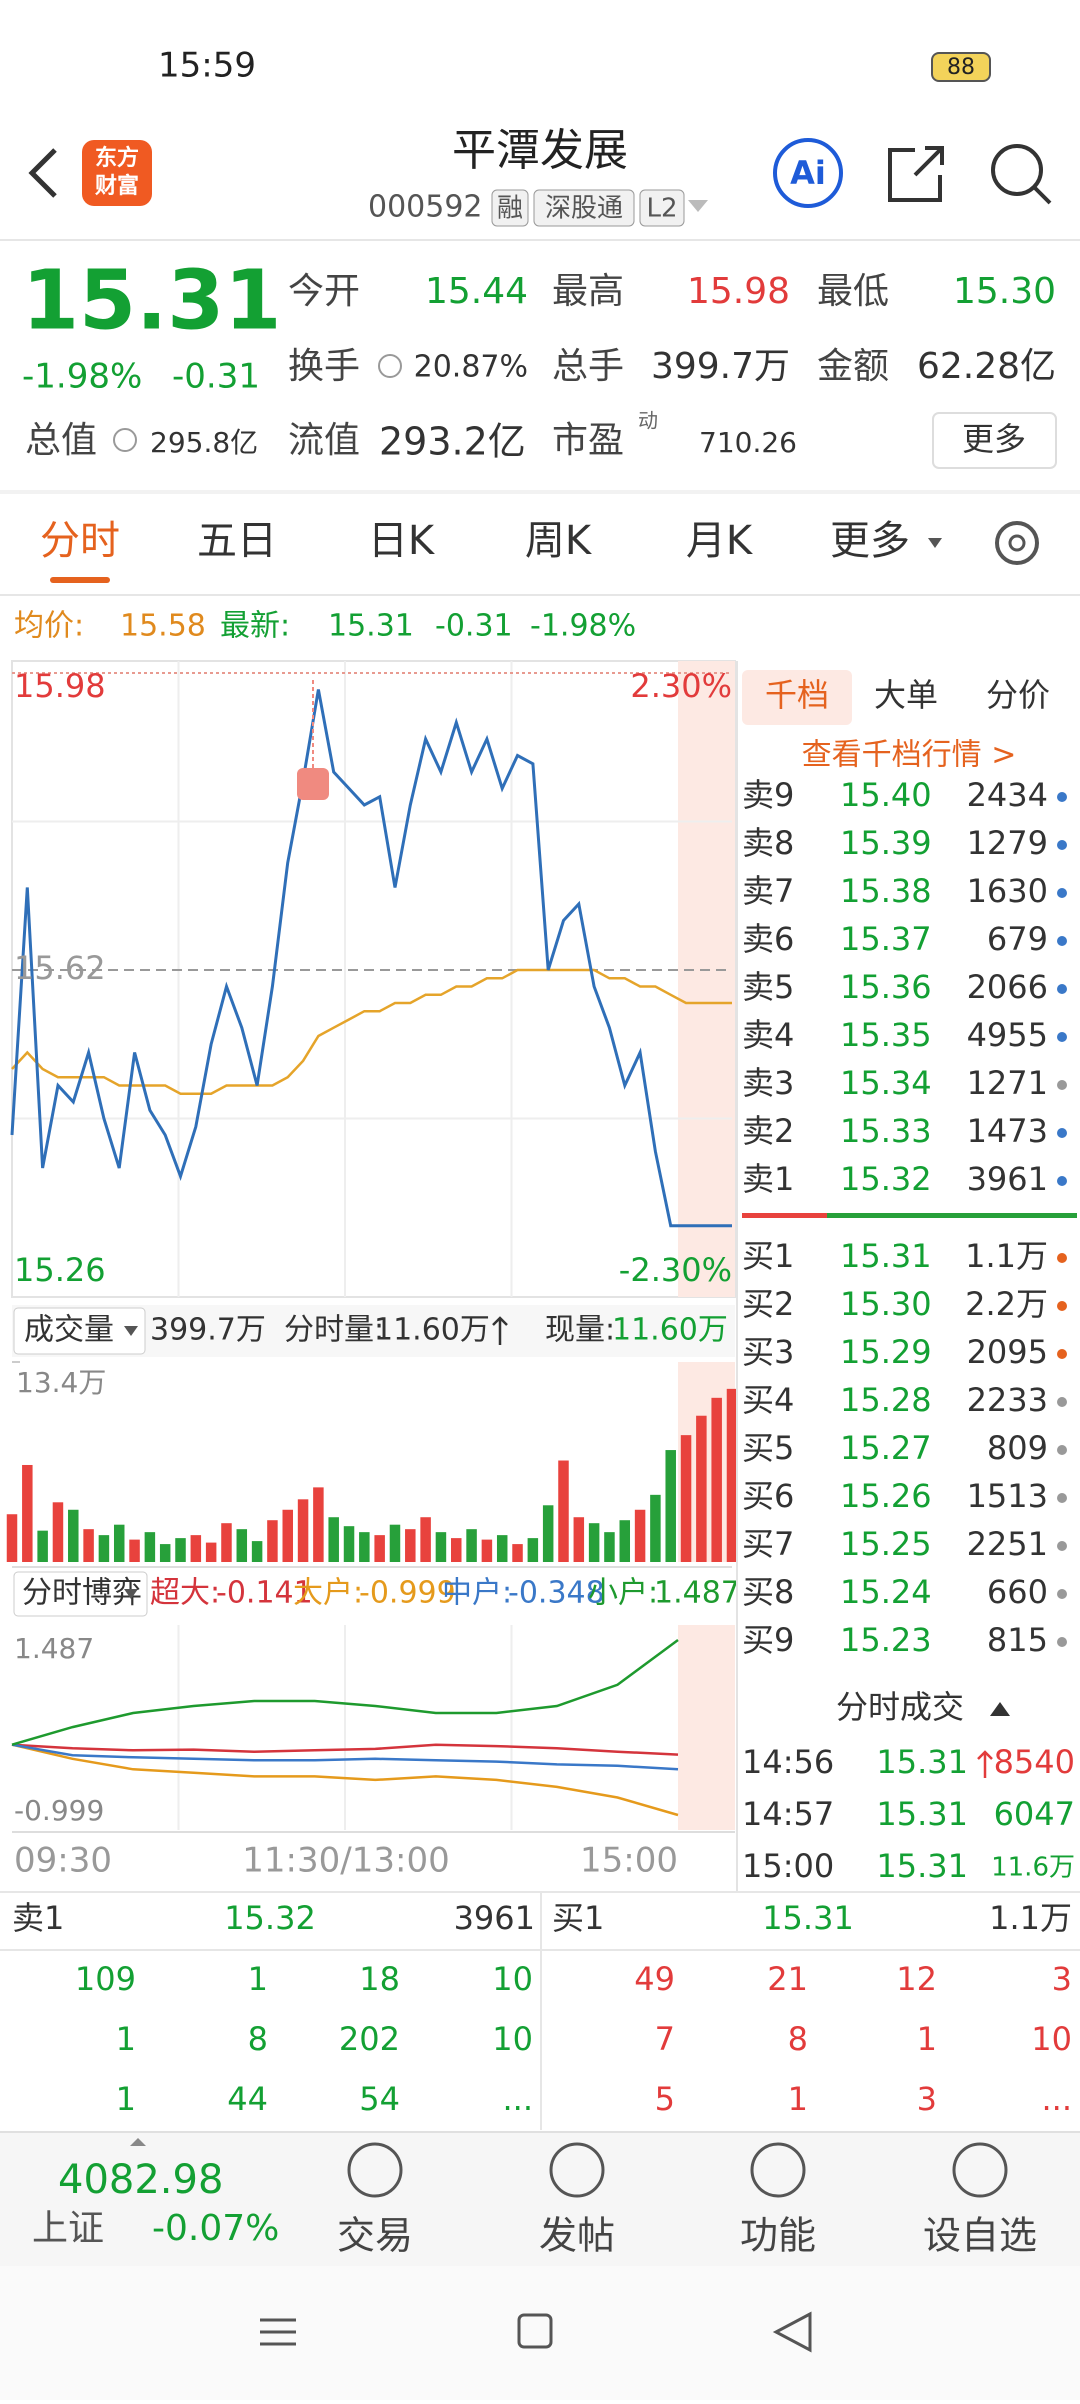 The width and height of the screenshot is (1080, 2404). I want to click on back-nav-button, so click(792, 2332).